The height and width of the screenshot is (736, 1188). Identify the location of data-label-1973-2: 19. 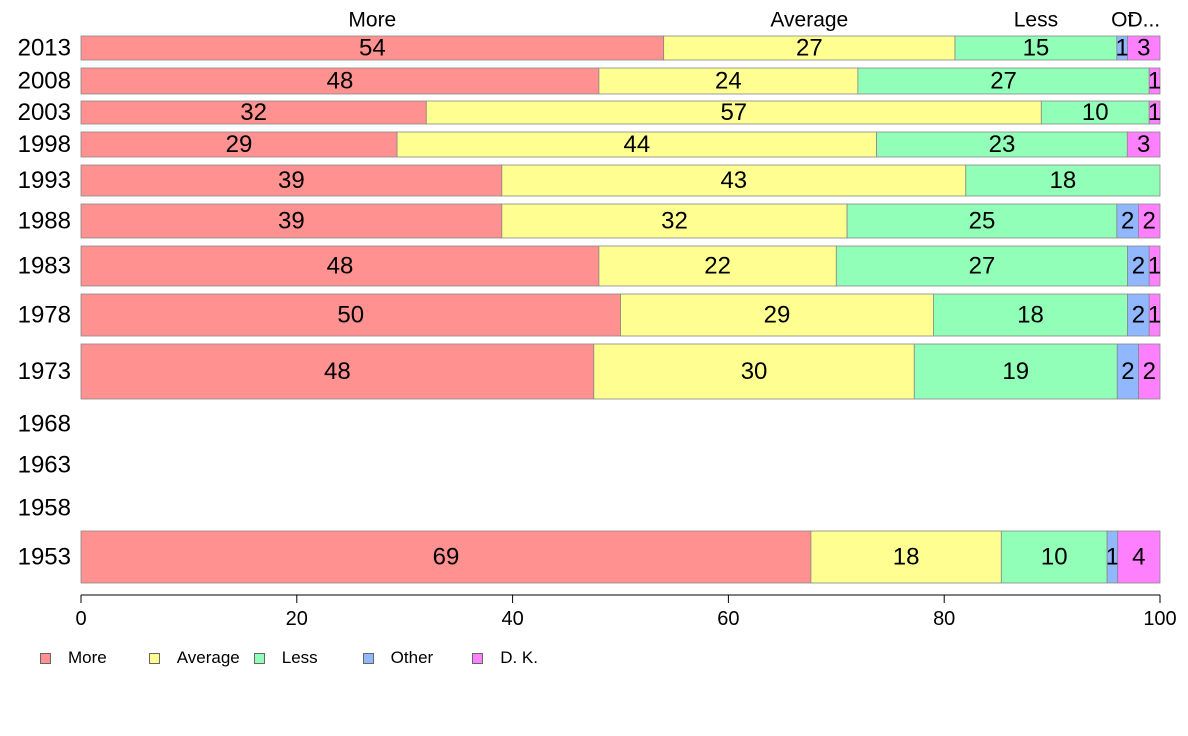
(1015, 371).